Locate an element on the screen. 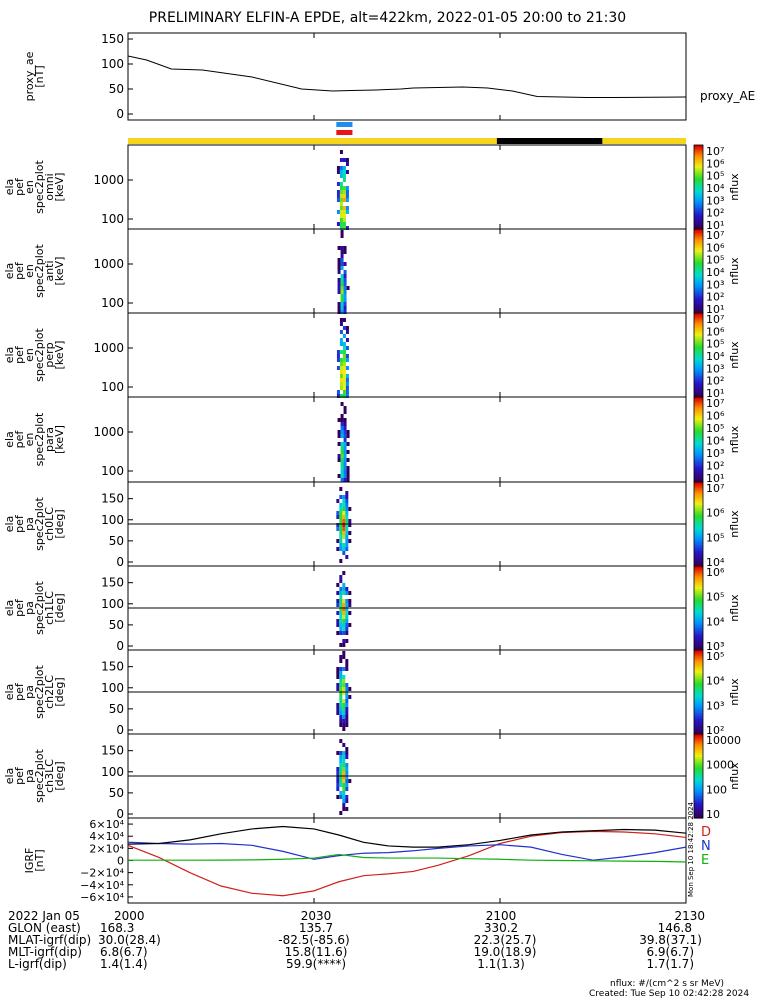 The image size is (775, 1000). colorbar-tick-para-6: 10¹ is located at coordinates (715, 478).